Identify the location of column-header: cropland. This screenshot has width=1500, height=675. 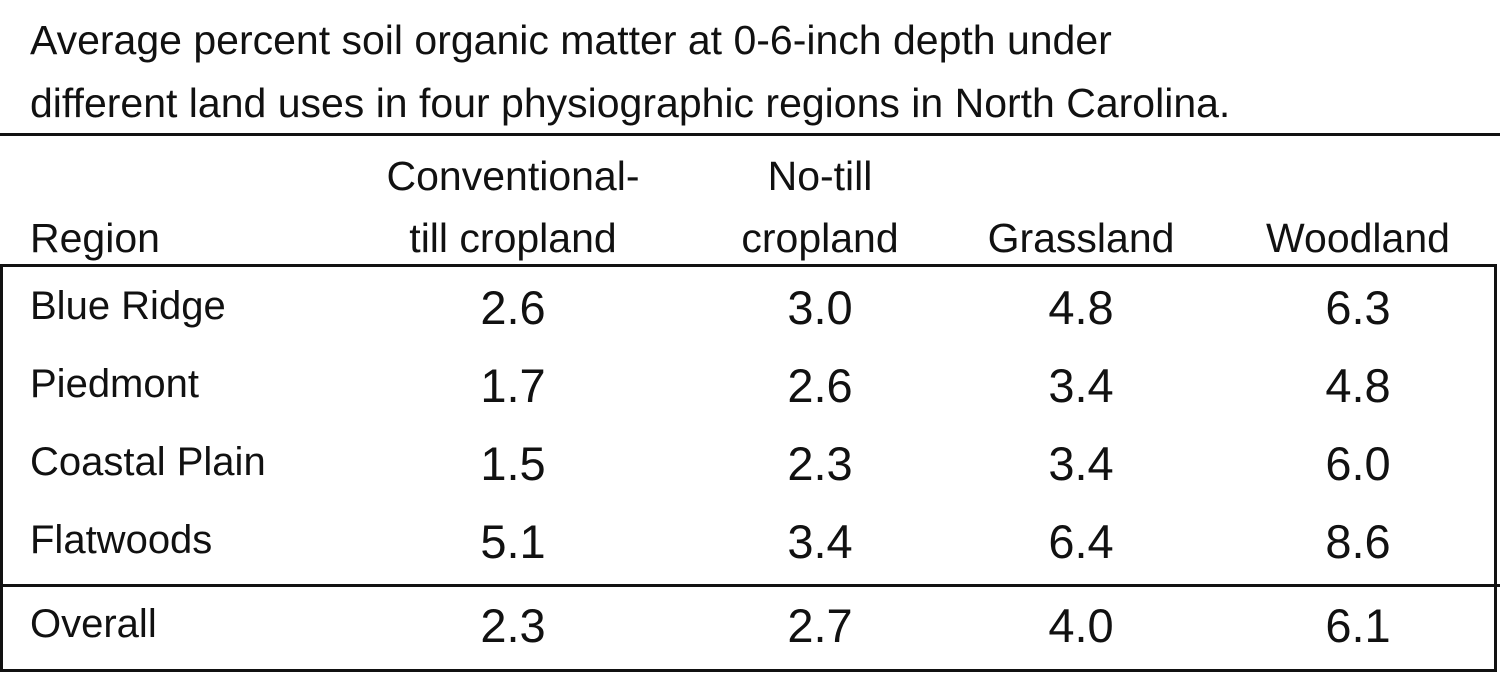
(820, 238).